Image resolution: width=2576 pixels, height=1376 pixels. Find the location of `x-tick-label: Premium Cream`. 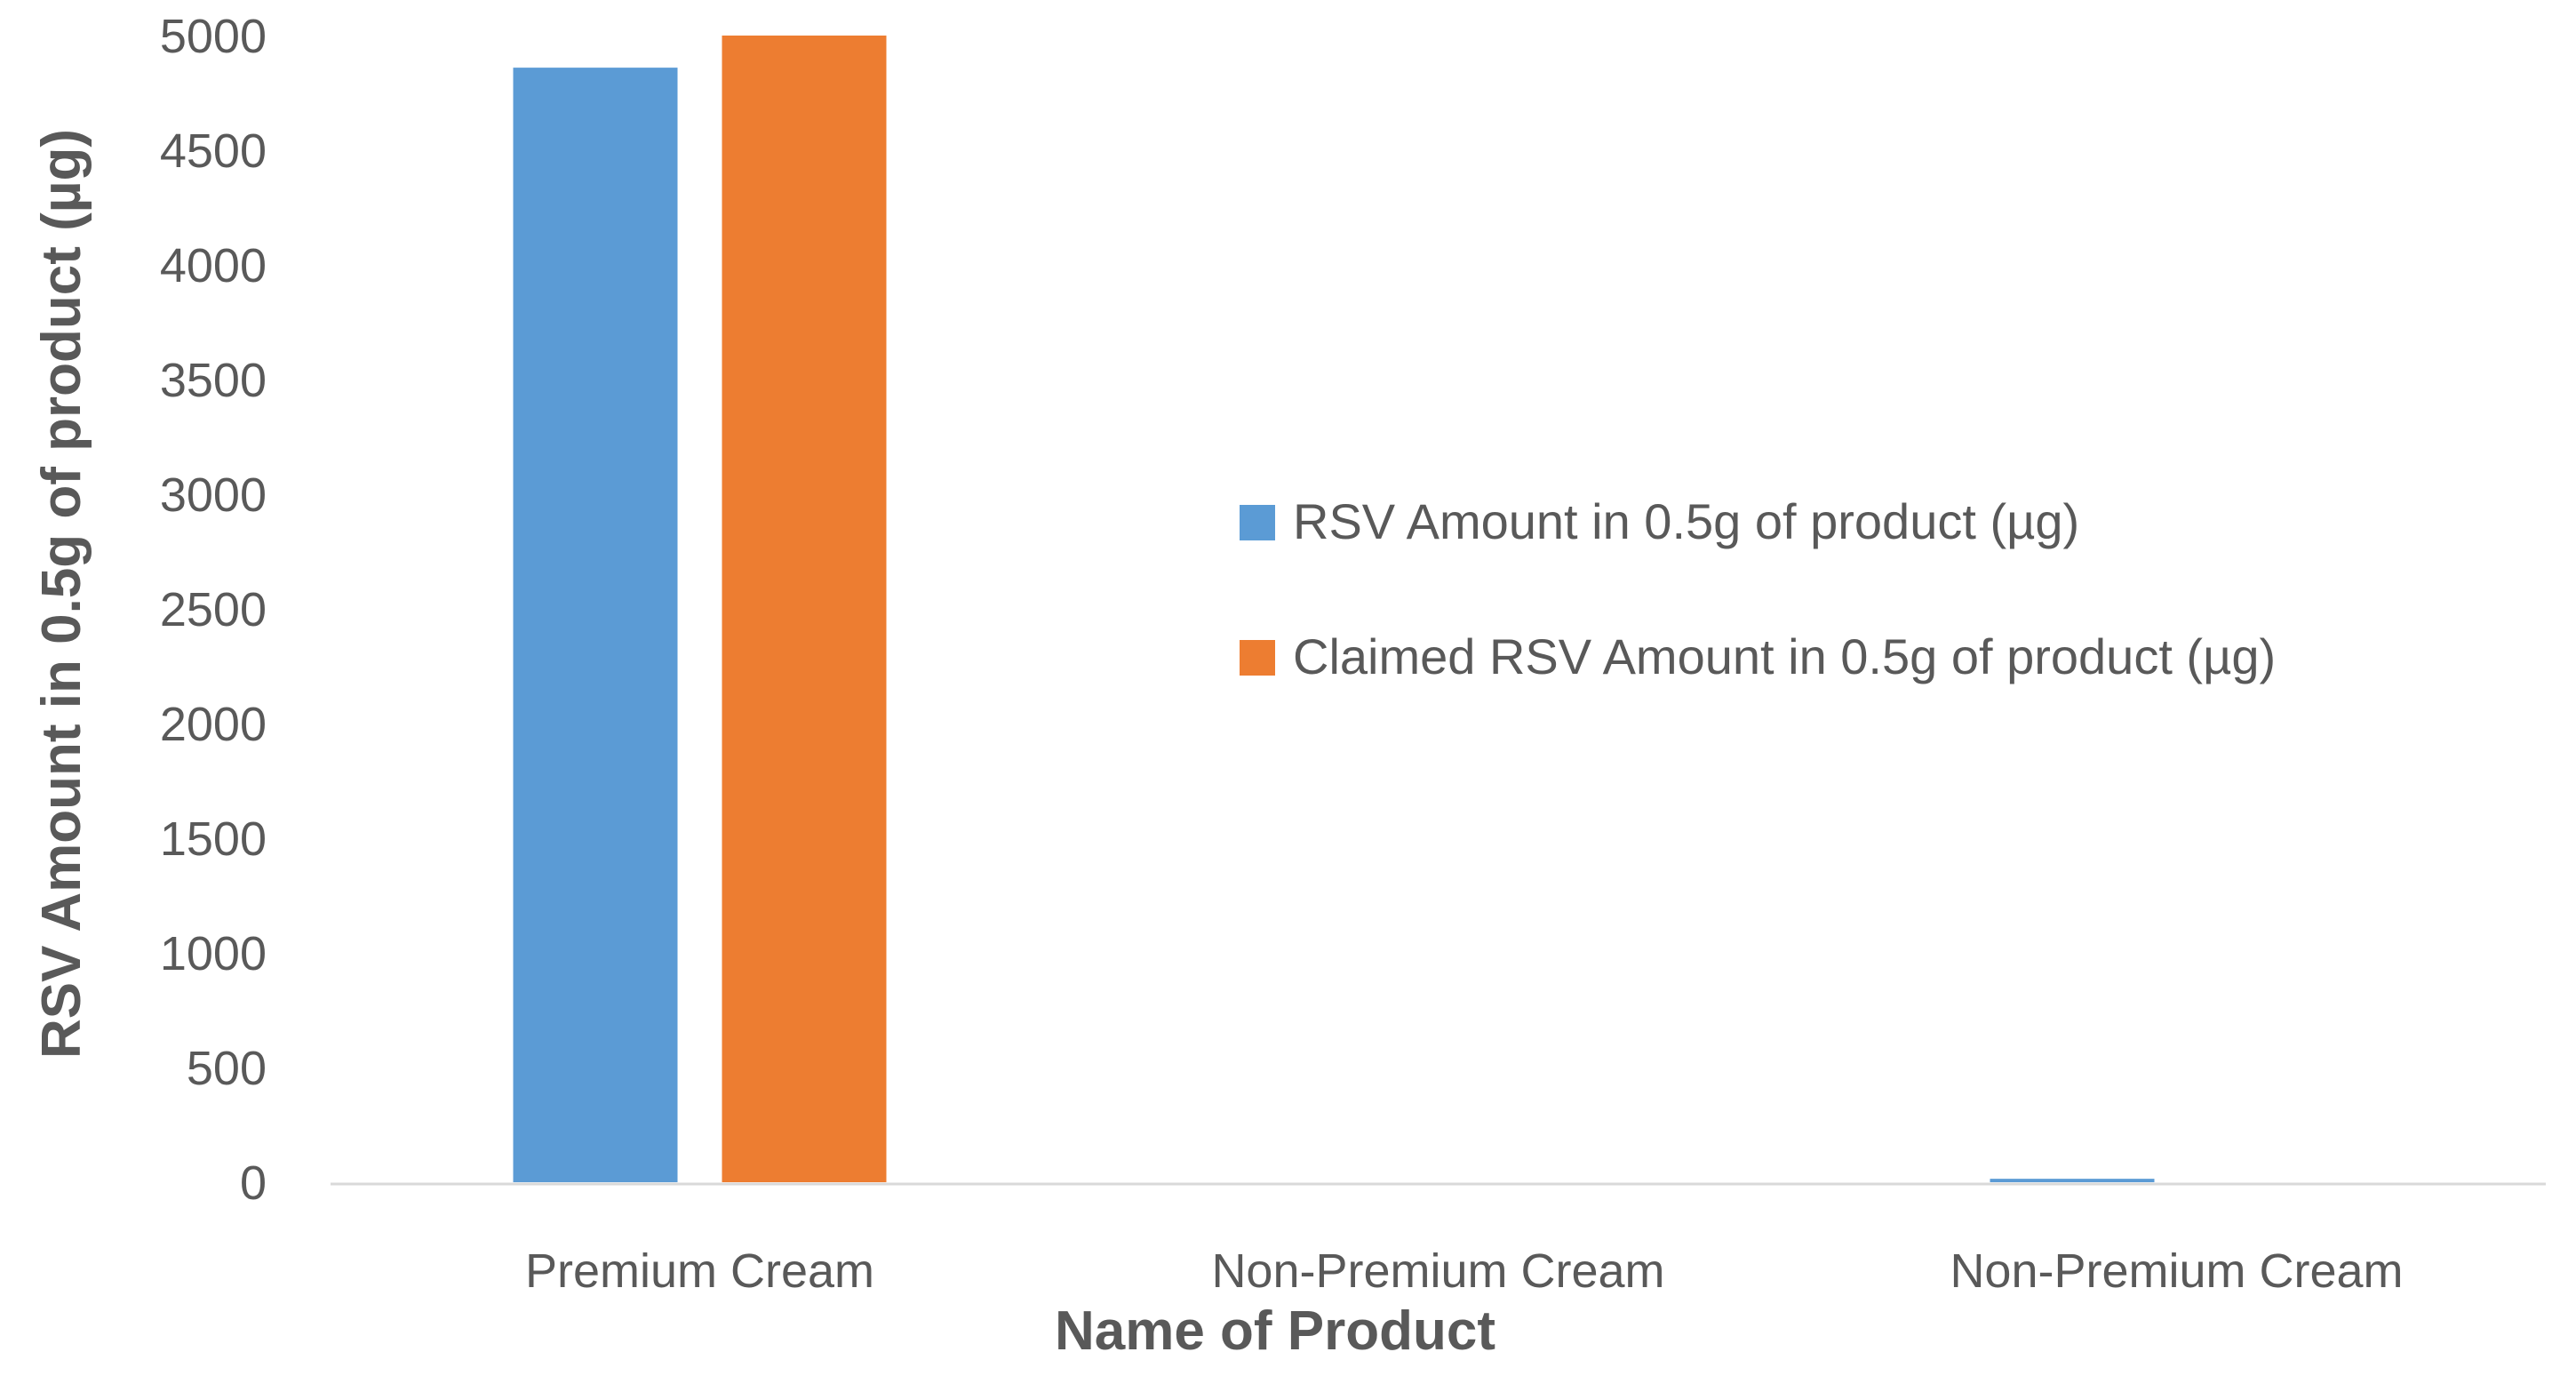

x-tick-label: Premium Cream is located at coordinates (700, 1271).